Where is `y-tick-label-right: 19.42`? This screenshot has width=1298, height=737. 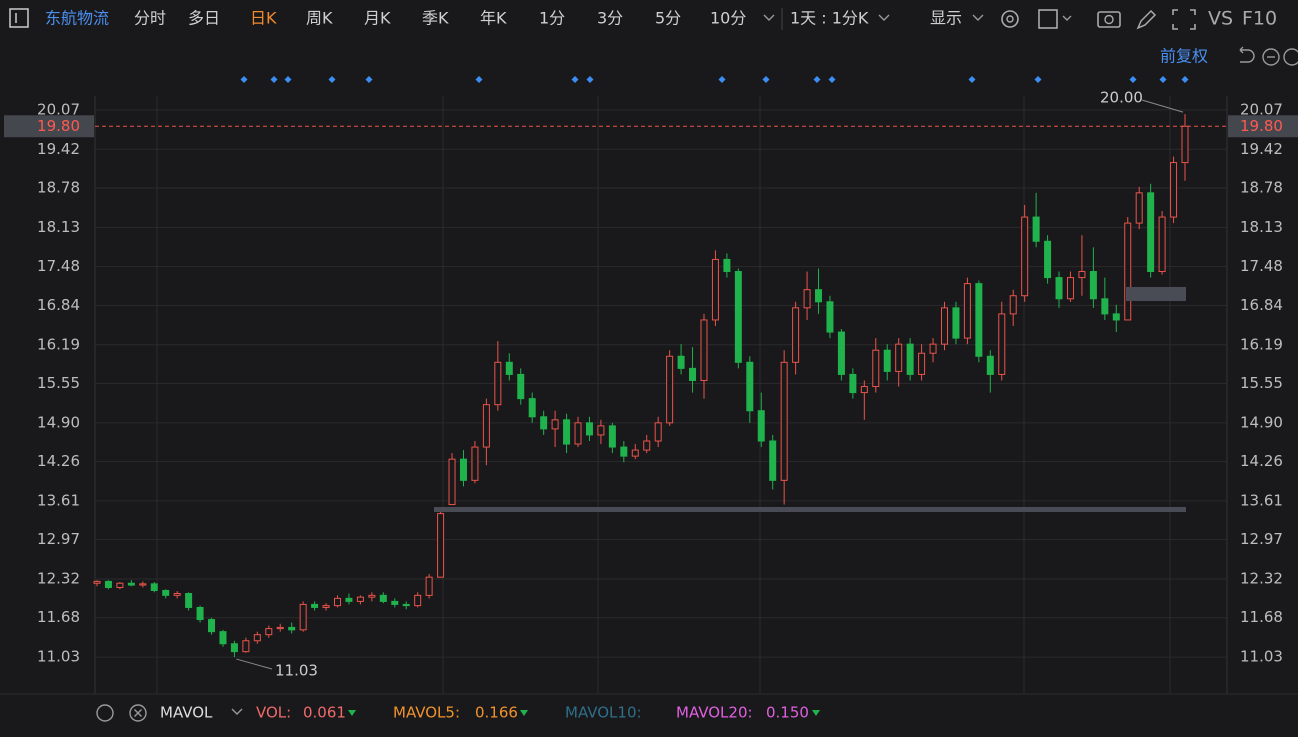 y-tick-label-right: 19.42 is located at coordinates (1261, 149).